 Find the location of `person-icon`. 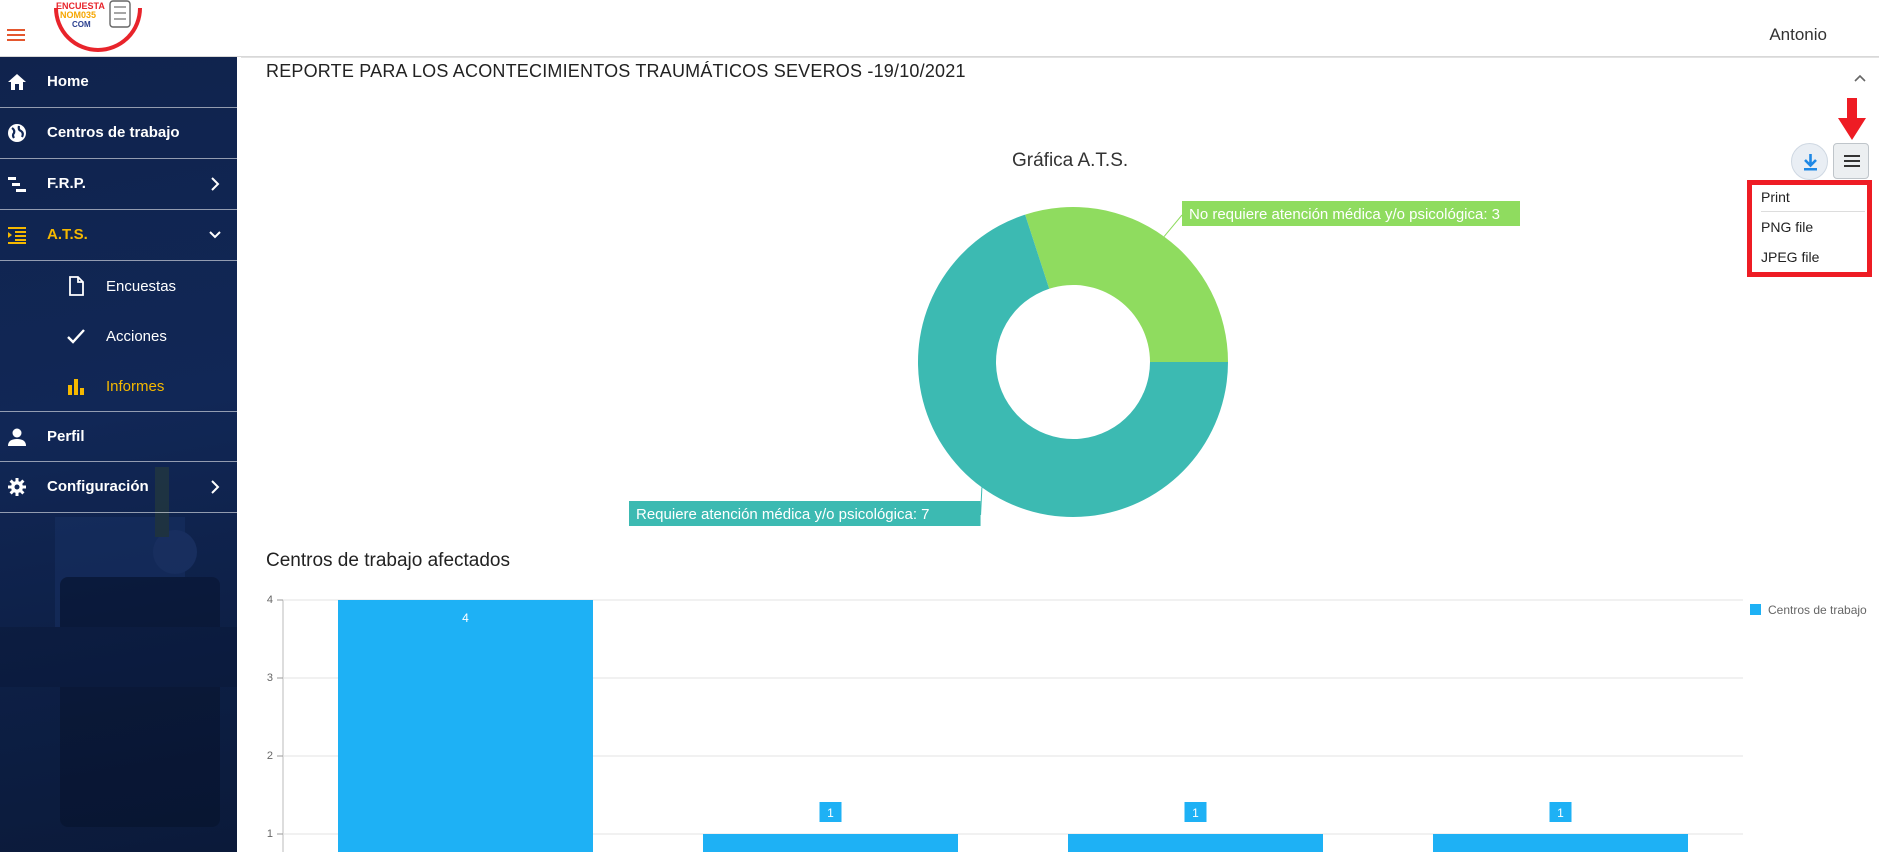

person-icon is located at coordinates (17, 437).